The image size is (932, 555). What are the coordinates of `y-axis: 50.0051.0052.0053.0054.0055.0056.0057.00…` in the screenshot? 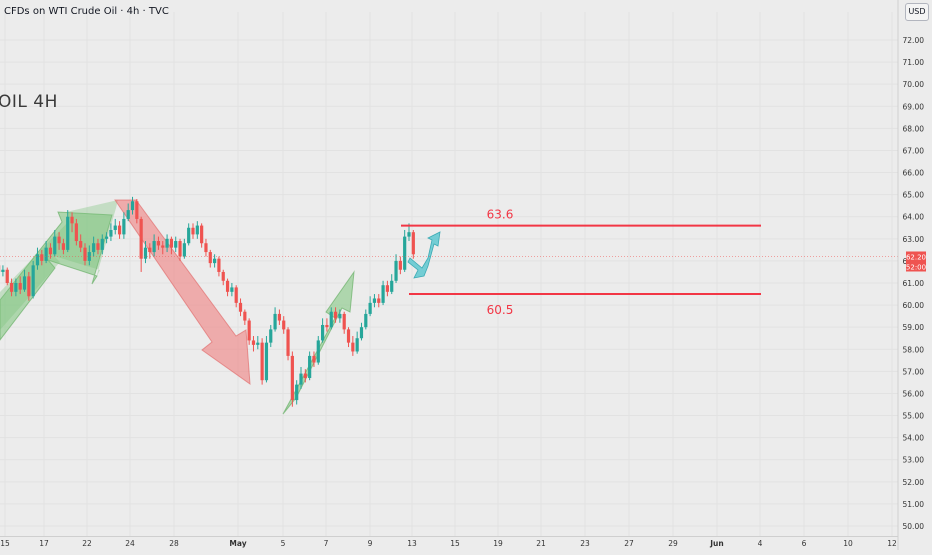 It's located at (912, 275).